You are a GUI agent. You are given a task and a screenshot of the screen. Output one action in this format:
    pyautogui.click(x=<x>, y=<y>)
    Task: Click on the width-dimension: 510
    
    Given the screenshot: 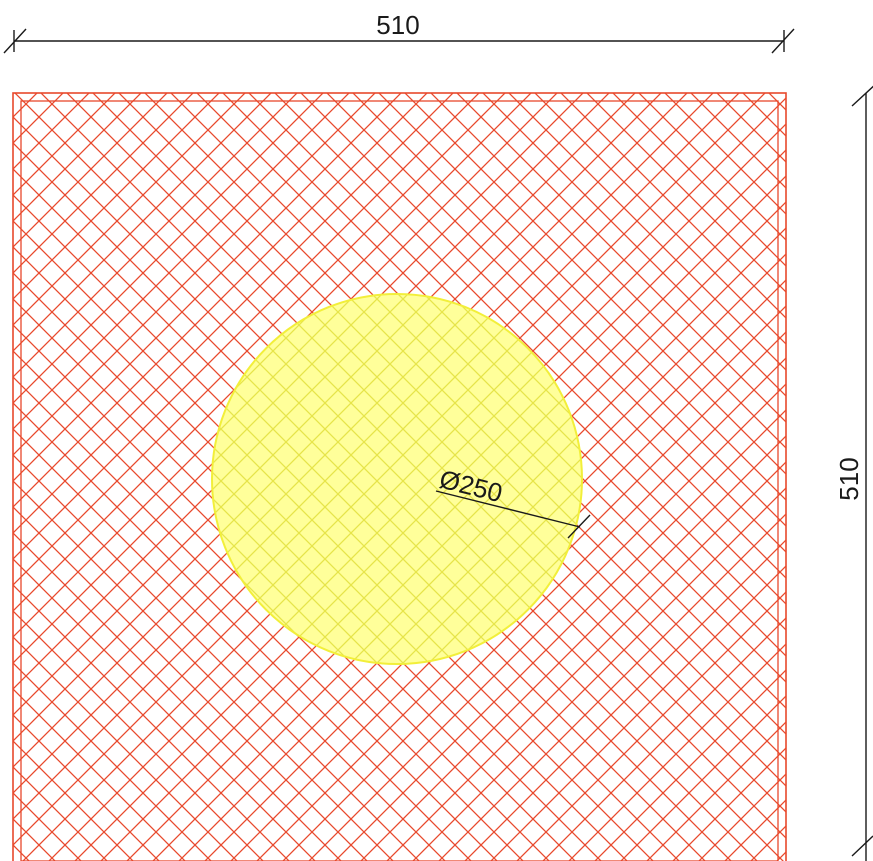 What is the action you would take?
    pyautogui.click(x=399, y=32)
    